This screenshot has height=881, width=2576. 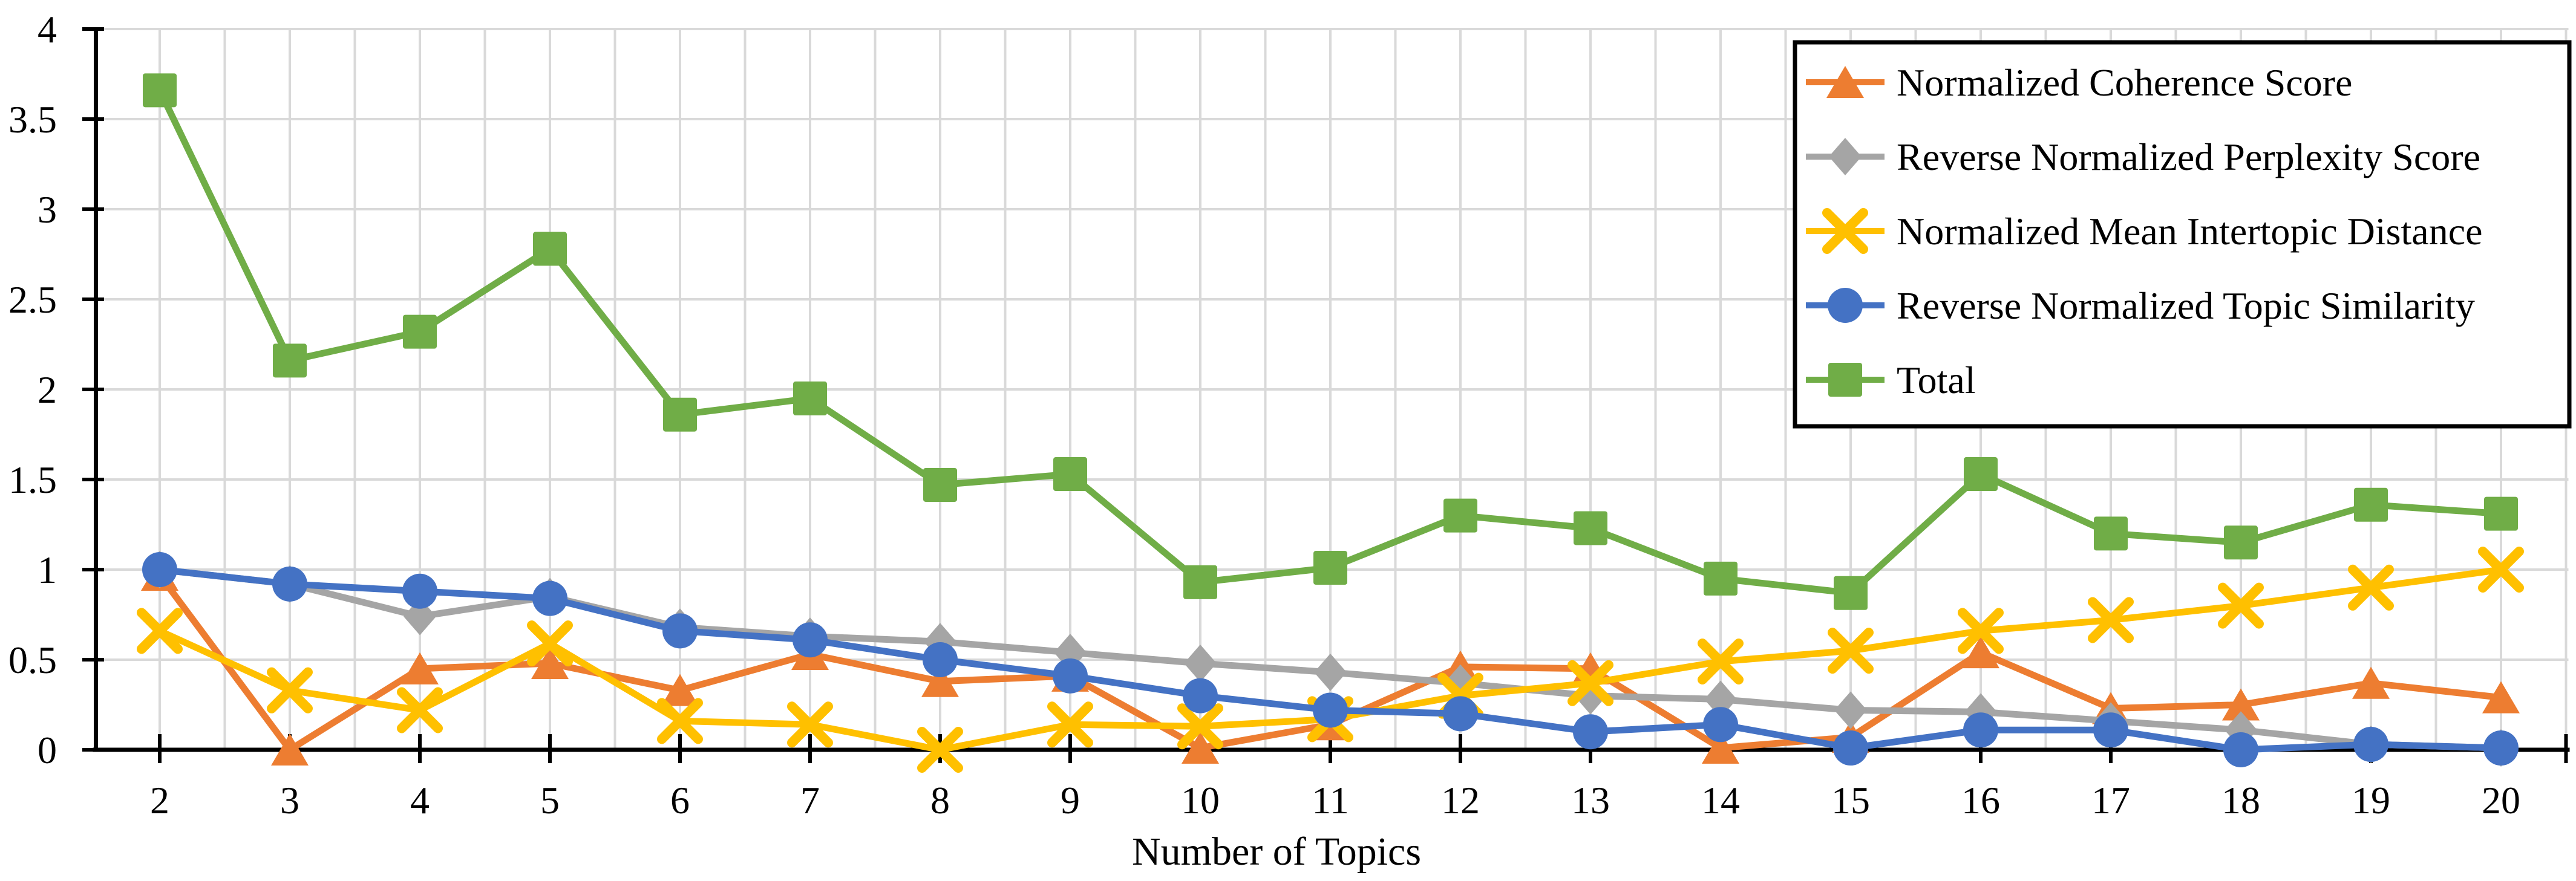 I want to click on legend-label: Normalized Mean Intertopic Distance, so click(x=2190, y=231).